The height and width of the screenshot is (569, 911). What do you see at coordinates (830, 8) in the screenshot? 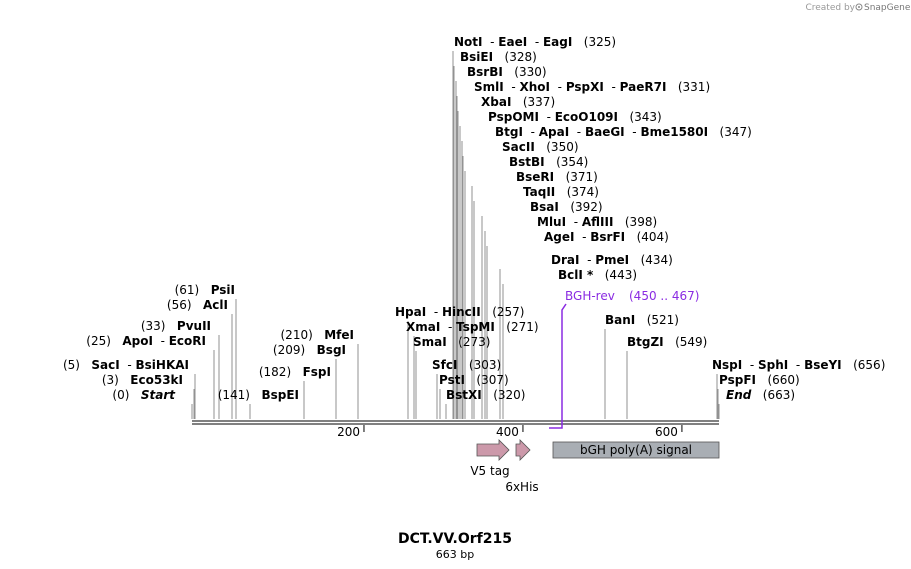
I see `created-by-text: Created by` at bounding box center [830, 8].